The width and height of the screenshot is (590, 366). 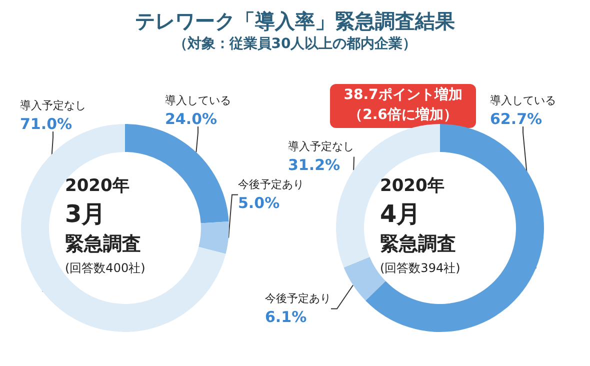 I want to click on data-label: 6.1%, so click(x=286, y=317).